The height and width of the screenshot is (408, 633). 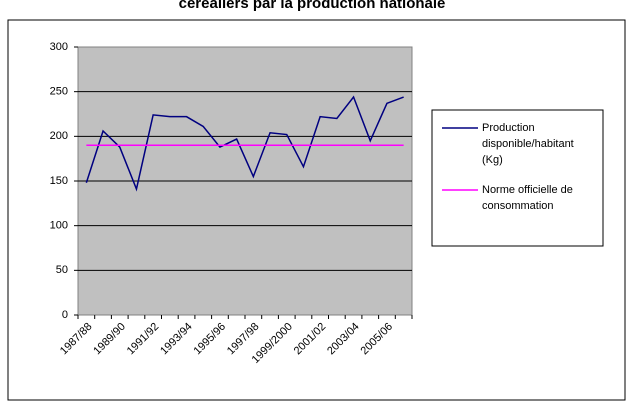 I want to click on y-tick-label: 250, so click(x=59, y=92).